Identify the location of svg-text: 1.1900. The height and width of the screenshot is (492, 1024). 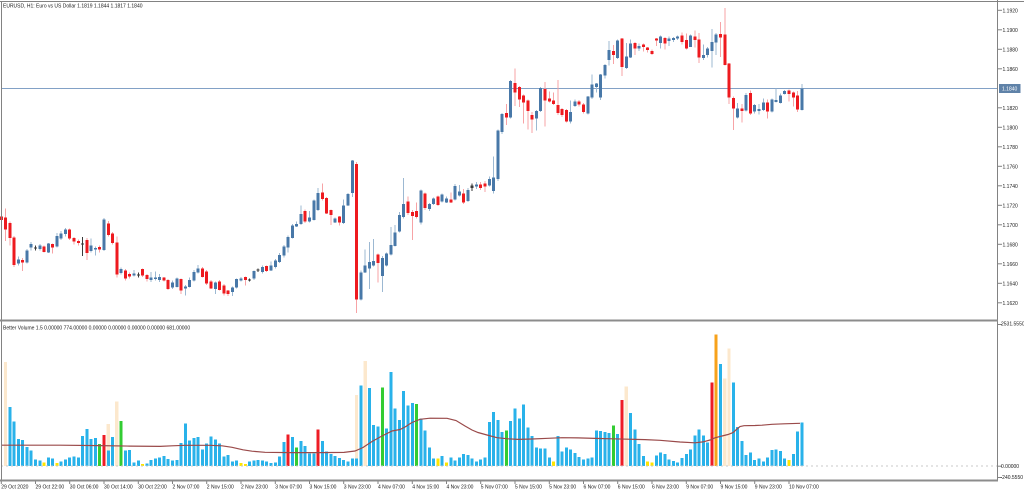
(1011, 31).